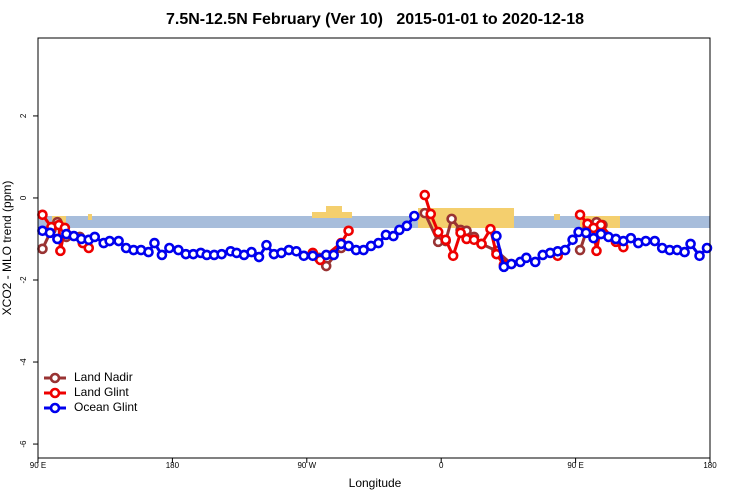 The width and height of the screenshot is (750, 500). What do you see at coordinates (23, 280) in the screenshot?
I see `y-tick-label: -2` at bounding box center [23, 280].